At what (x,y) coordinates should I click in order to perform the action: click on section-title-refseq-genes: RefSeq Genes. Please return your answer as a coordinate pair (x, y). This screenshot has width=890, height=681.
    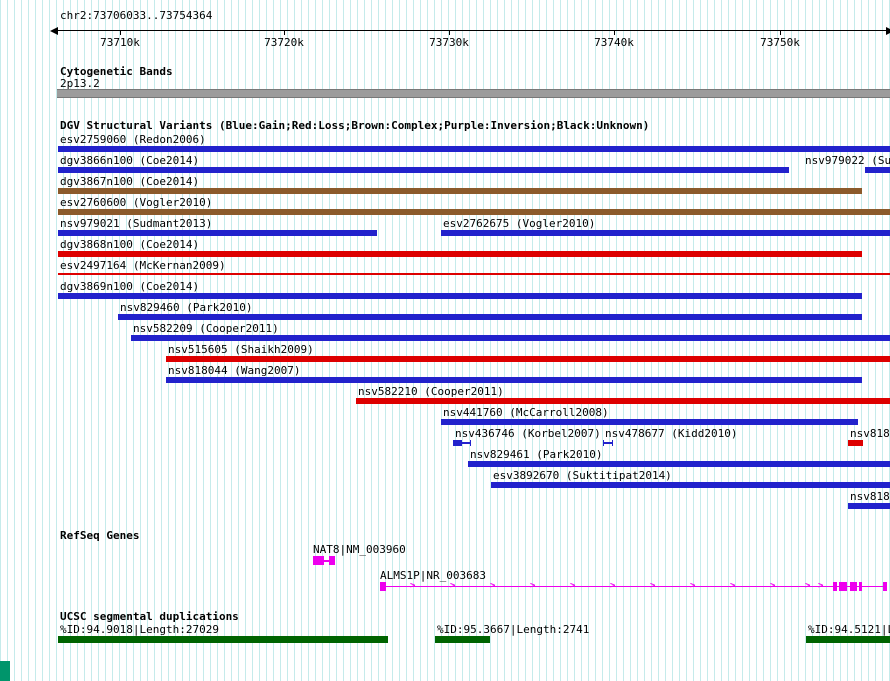
    Looking at the image, I should click on (100, 535).